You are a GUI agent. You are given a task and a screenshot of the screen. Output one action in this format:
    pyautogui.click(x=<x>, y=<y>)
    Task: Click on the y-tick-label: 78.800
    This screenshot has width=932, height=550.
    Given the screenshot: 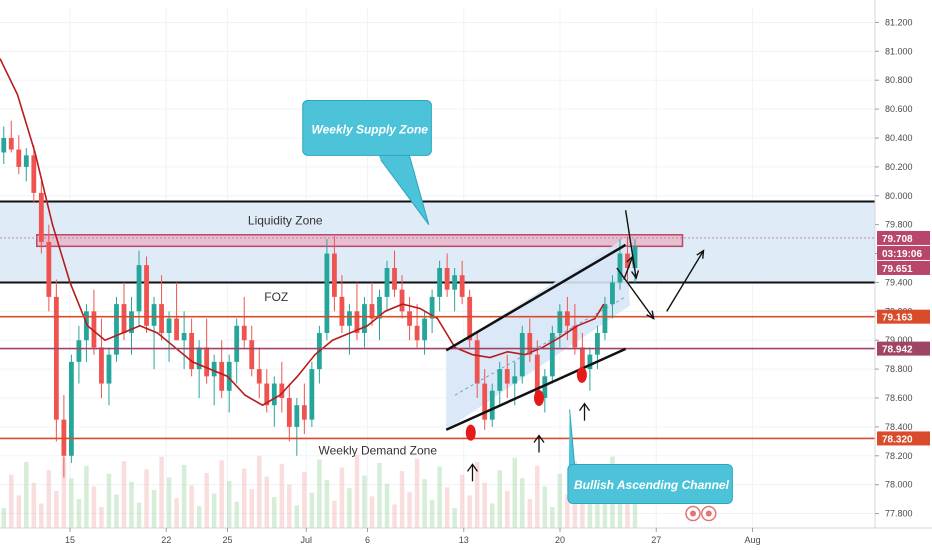 What is the action you would take?
    pyautogui.click(x=899, y=369)
    